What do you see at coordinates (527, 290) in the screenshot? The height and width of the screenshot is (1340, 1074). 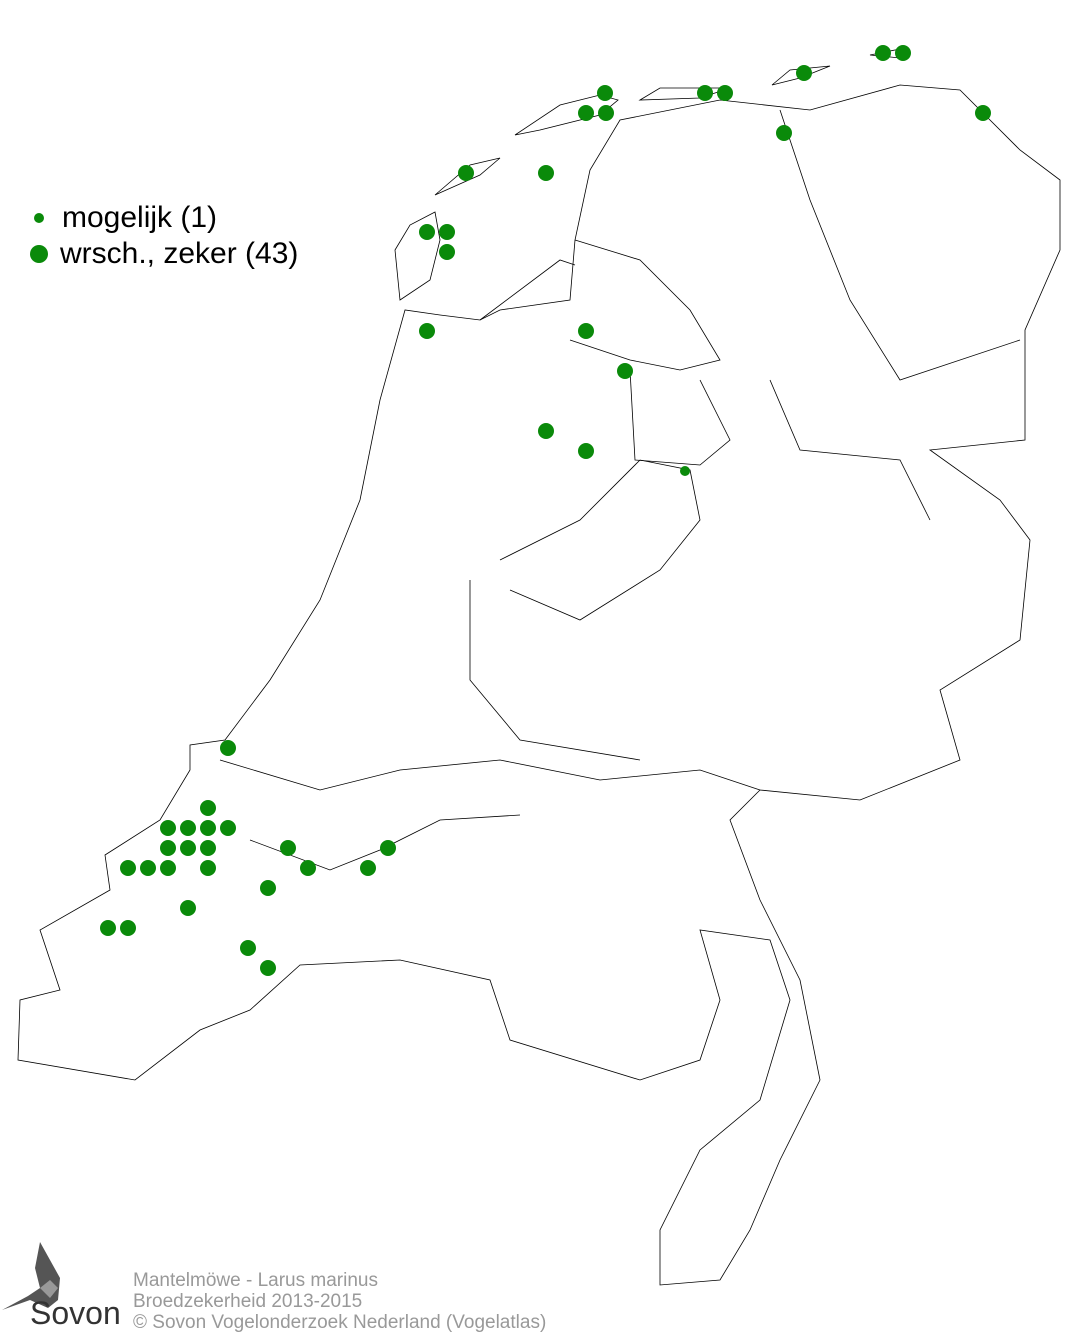 I see `afsluitdijk` at bounding box center [527, 290].